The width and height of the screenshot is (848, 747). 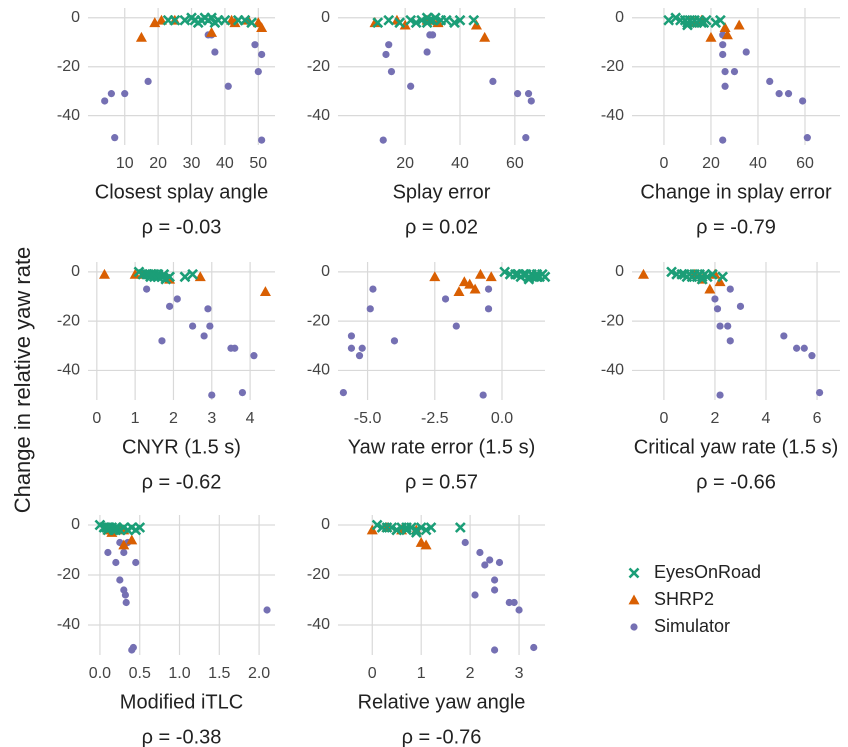 I want to click on x-tick-label: 6, so click(x=817, y=418).